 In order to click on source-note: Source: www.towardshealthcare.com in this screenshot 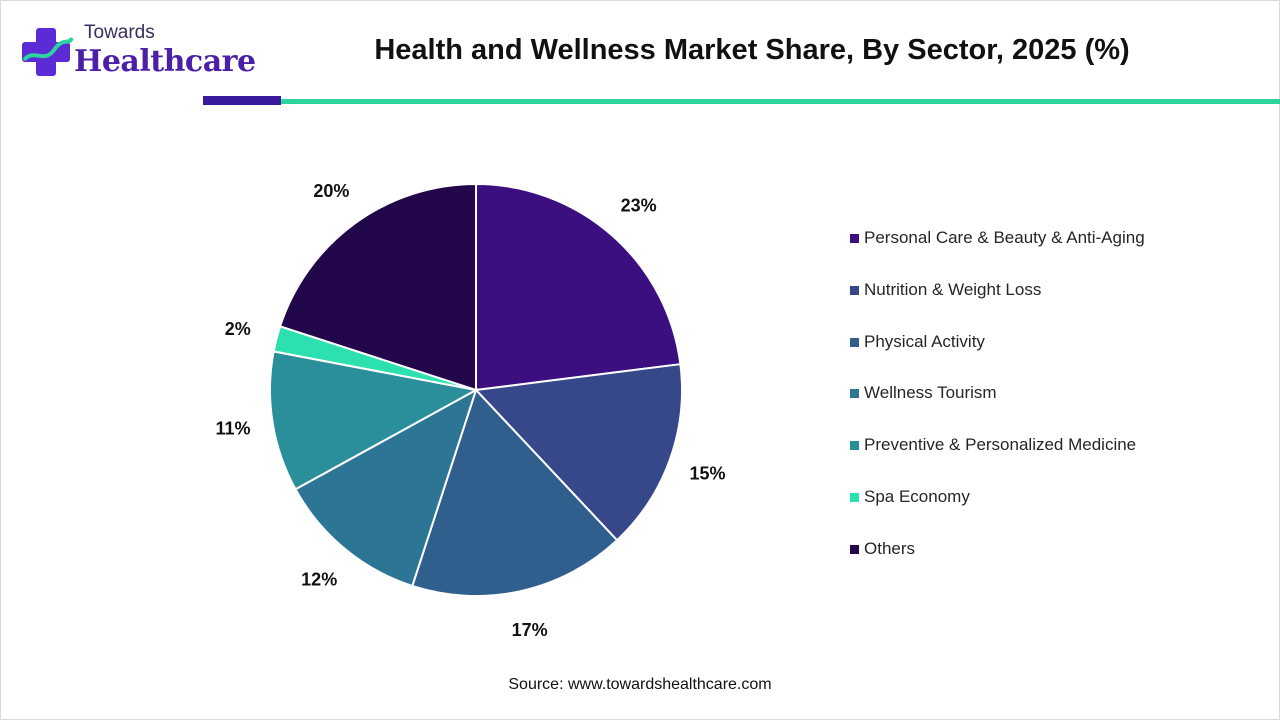, I will do `click(640, 684)`.